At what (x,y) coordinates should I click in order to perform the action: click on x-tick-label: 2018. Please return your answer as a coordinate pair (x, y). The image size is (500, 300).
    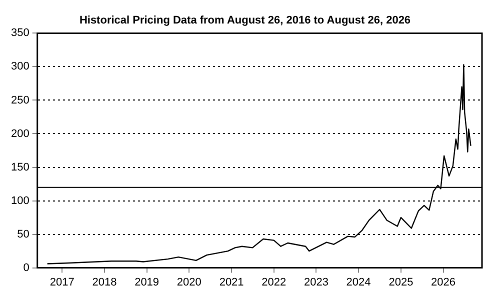
    Looking at the image, I should click on (104, 282).